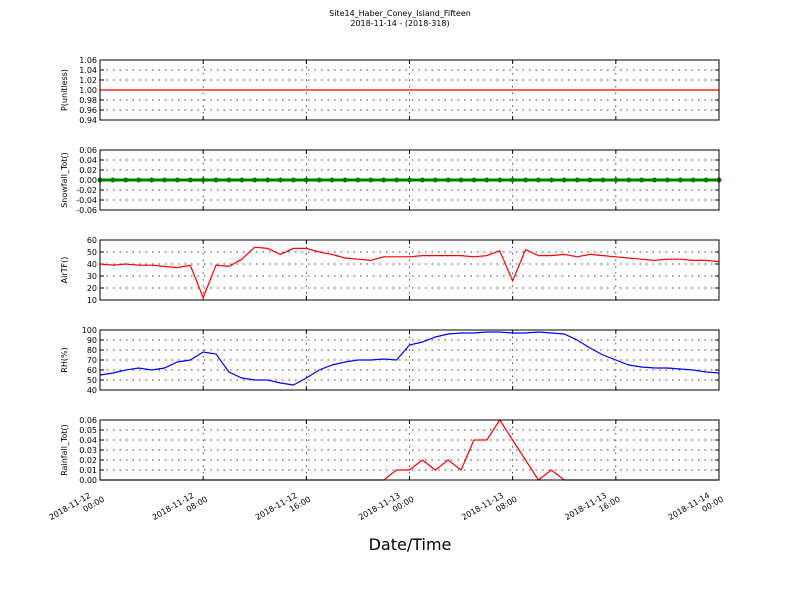  I want to click on y-tick-label: 60, so click(92, 370).